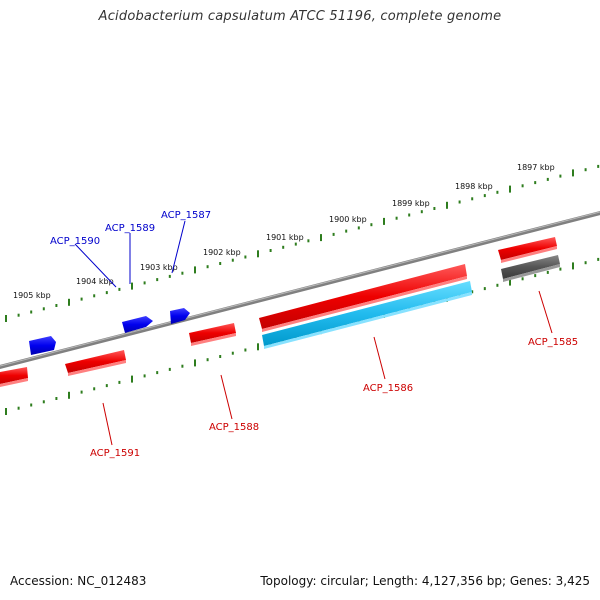 The image size is (600, 600). I want to click on scale-label-1899: 1899 kbp, so click(411, 203).